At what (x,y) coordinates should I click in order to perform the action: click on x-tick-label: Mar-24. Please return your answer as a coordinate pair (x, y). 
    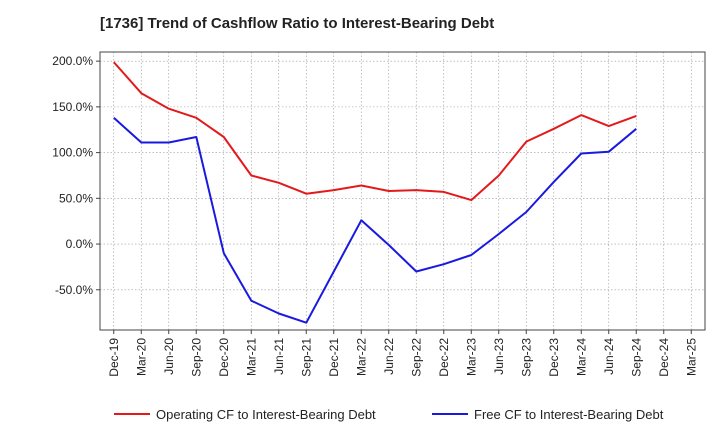
    Looking at the image, I should click on (581, 357).